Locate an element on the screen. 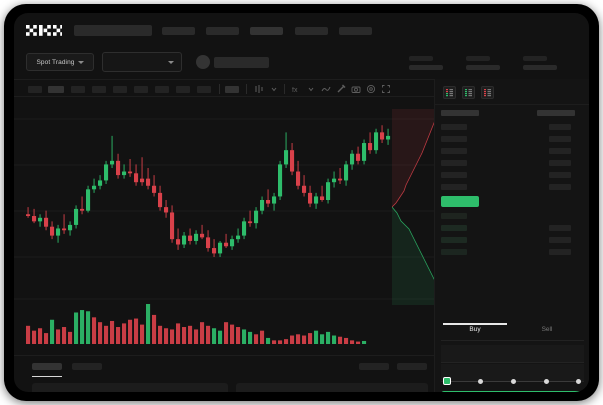  market-subheader: Spot Trading is located at coordinates (301, 62).